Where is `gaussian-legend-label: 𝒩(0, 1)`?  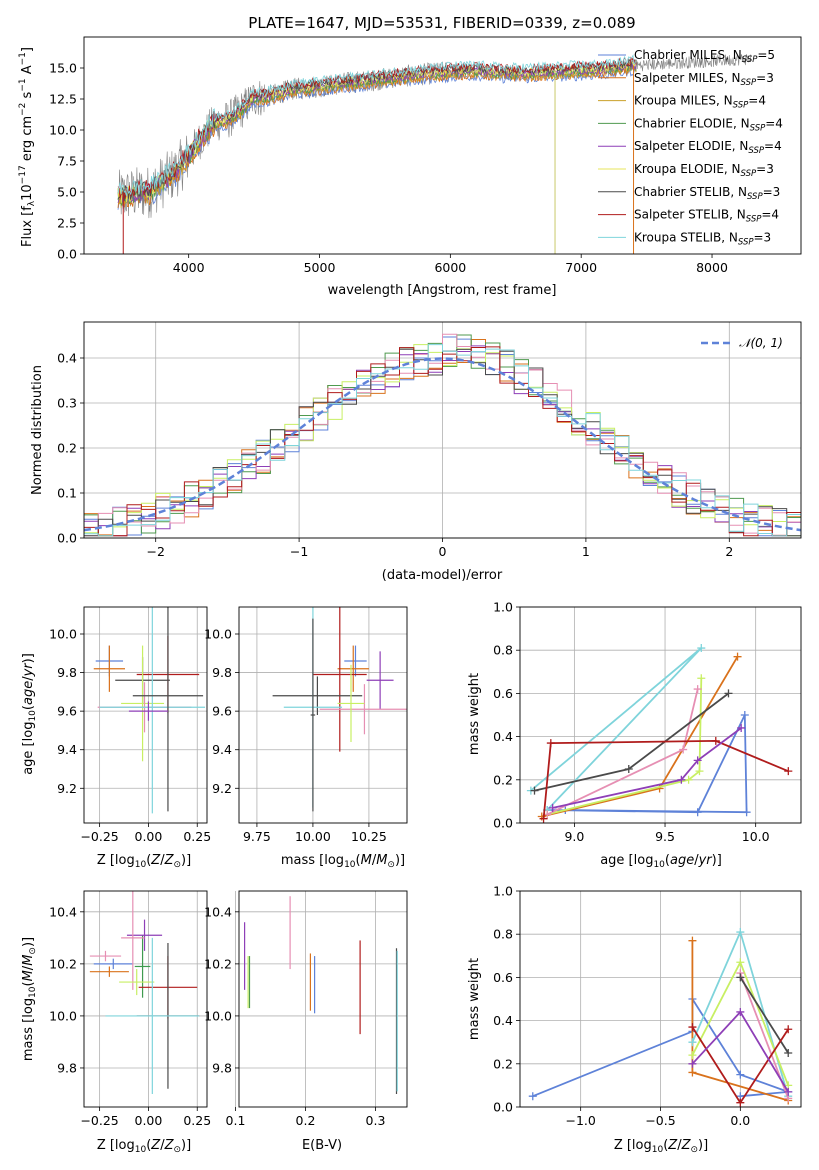
gaussian-legend-label: 𝒩(0, 1) is located at coordinates (761, 343).